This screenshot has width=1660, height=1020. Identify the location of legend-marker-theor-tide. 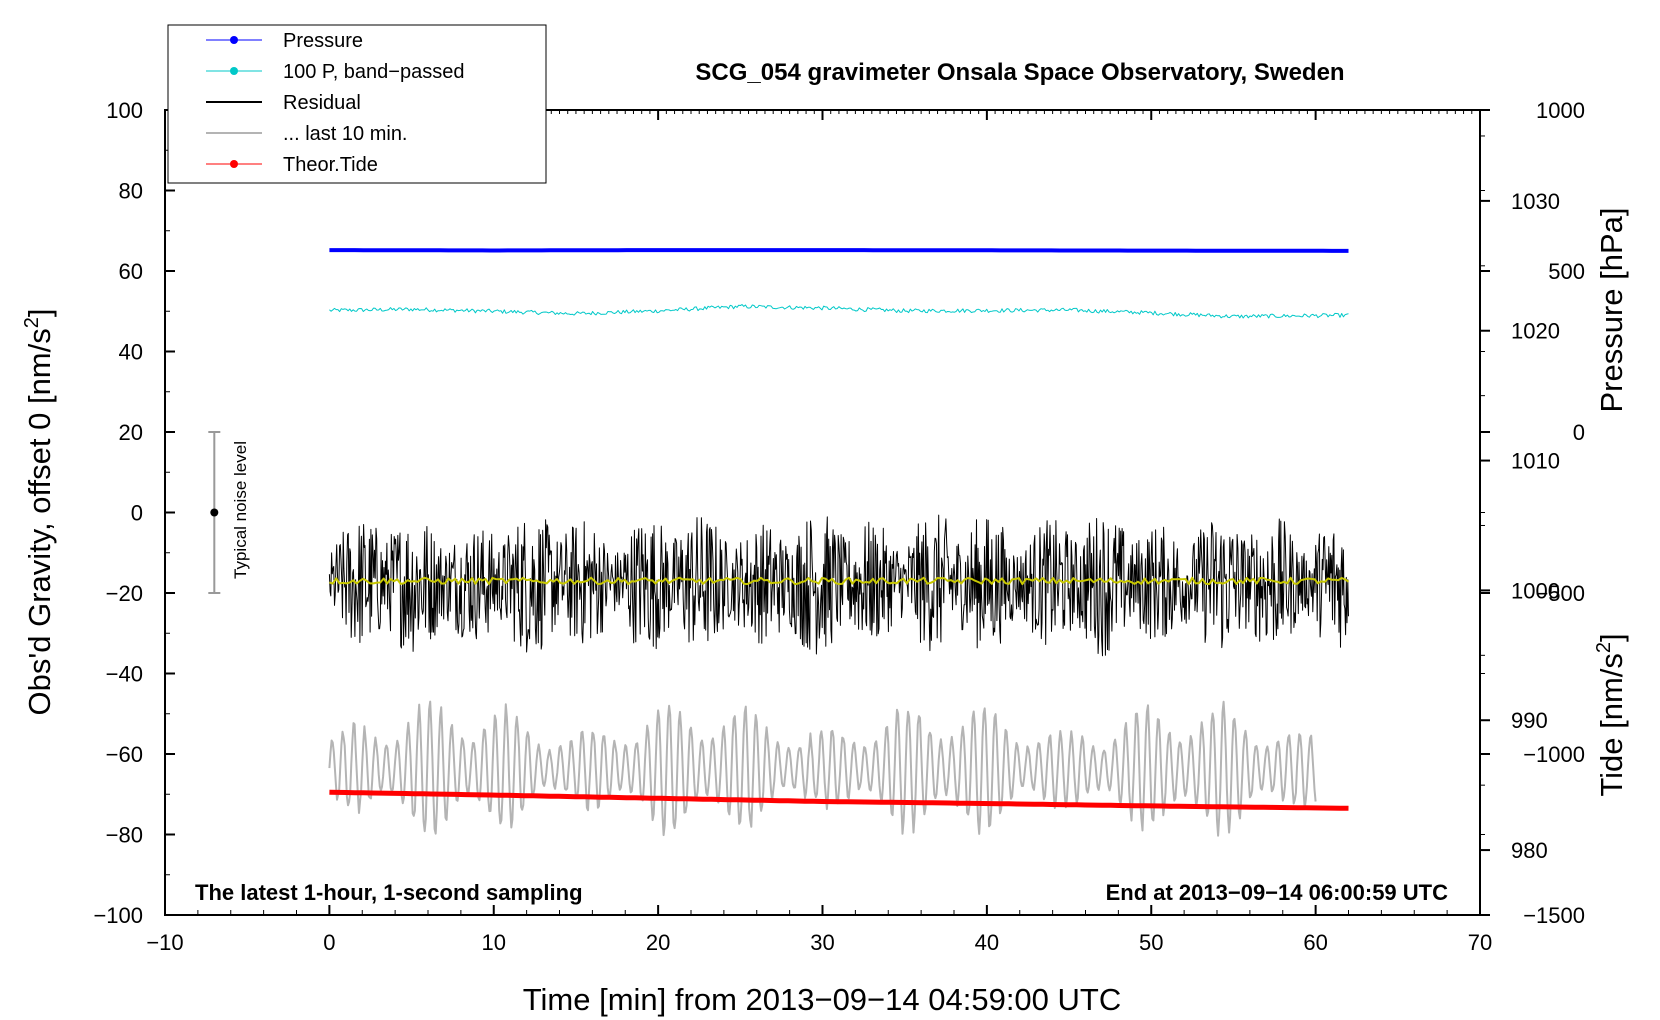
(234, 164).